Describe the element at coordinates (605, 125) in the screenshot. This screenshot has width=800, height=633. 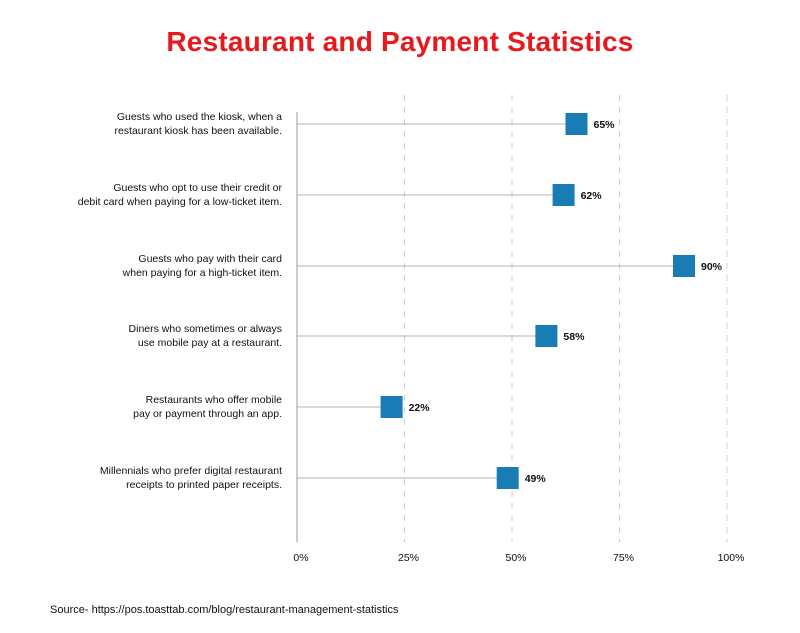
I see `value-label: 65%` at that location.